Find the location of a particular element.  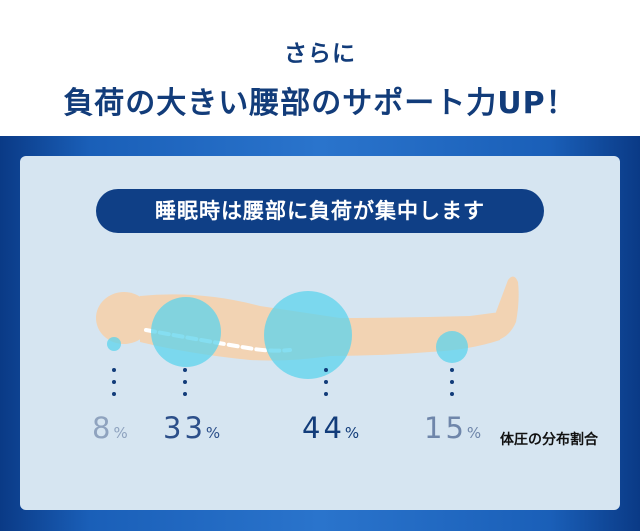

pressure-circle-waist is located at coordinates (308, 335).